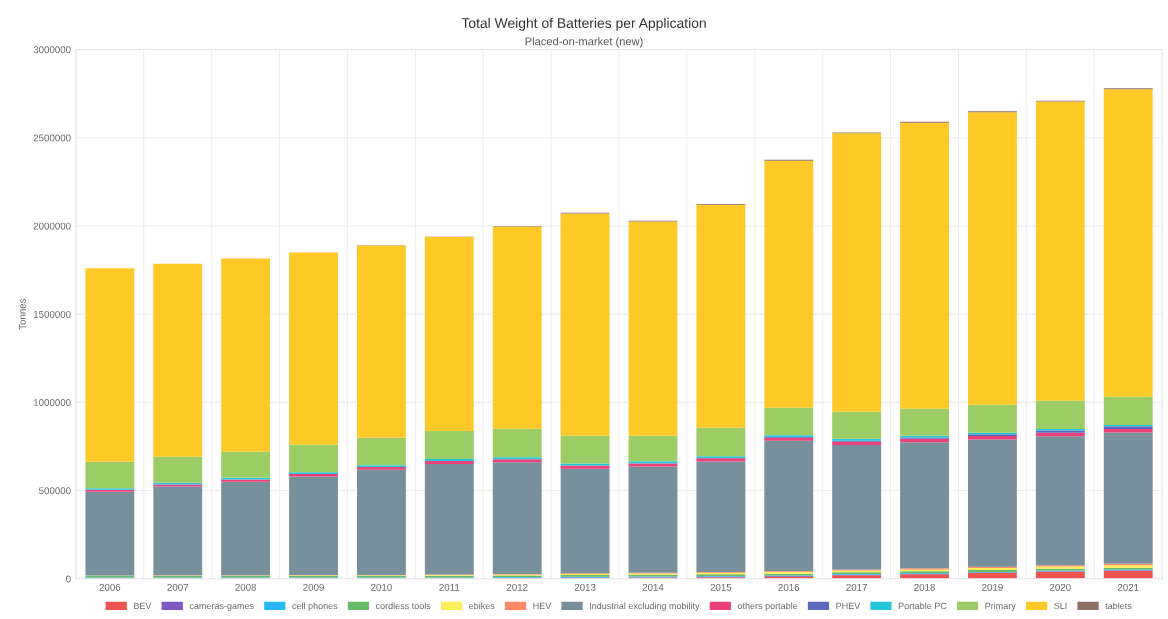 This screenshot has height=619, width=1168. Describe the element at coordinates (856, 587) in the screenshot. I see `x-tick-label: 2017` at that location.